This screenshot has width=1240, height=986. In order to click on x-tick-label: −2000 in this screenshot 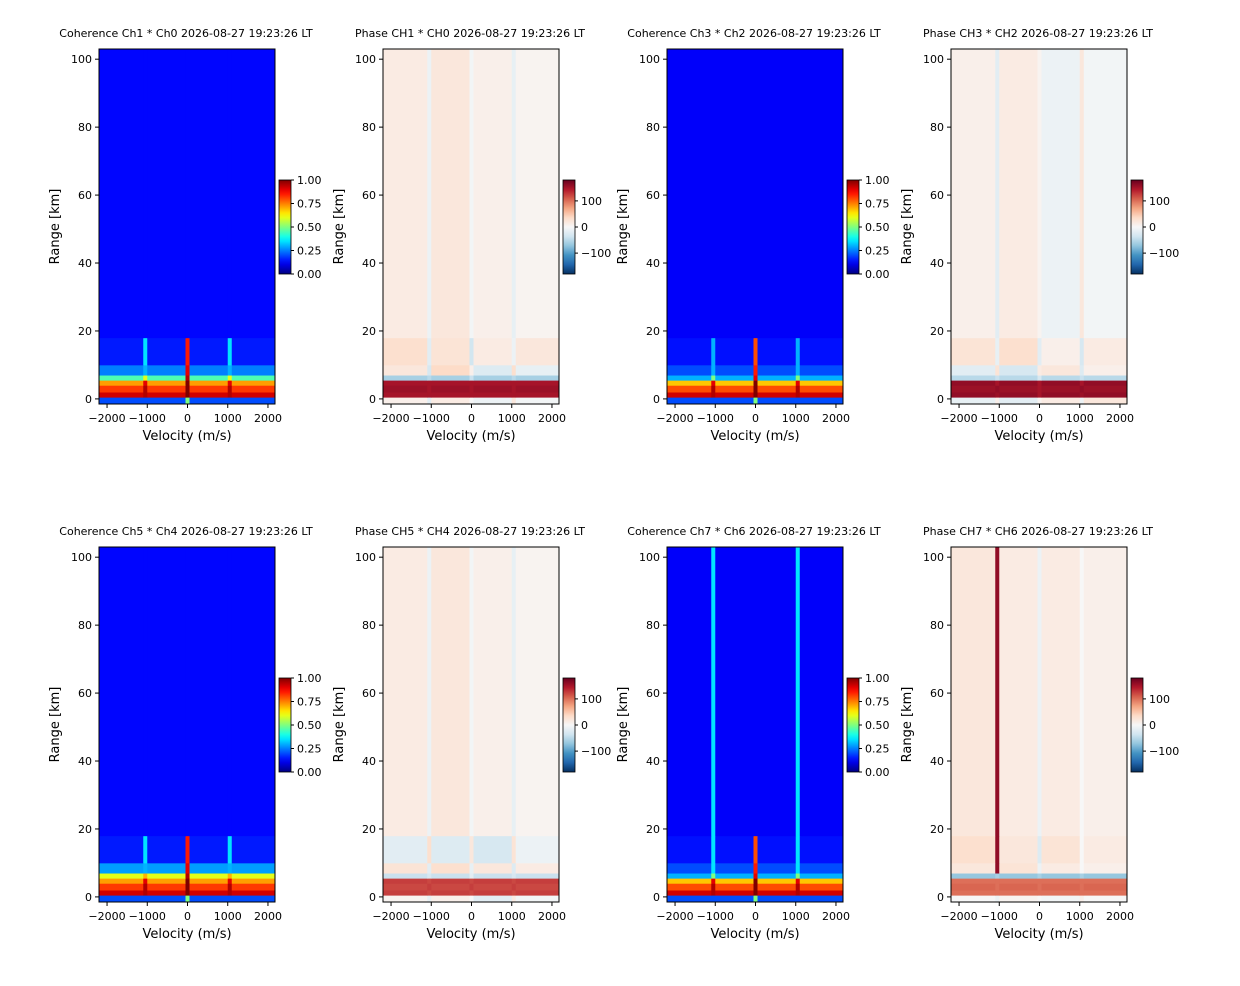, I will do `click(674, 916)`.